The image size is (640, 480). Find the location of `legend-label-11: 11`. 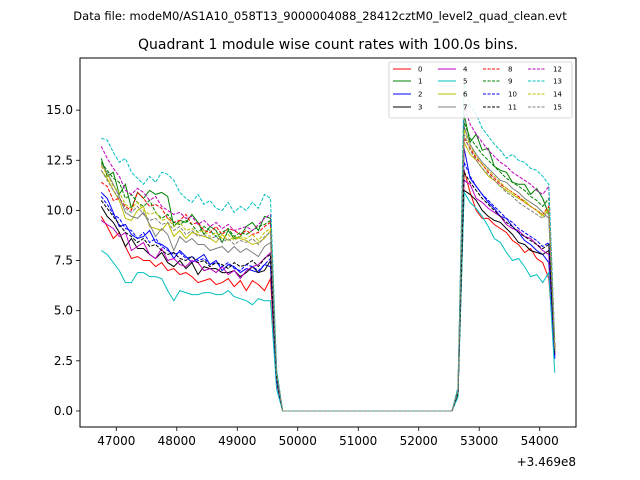

legend-label-11: 11 is located at coordinates (512, 108).